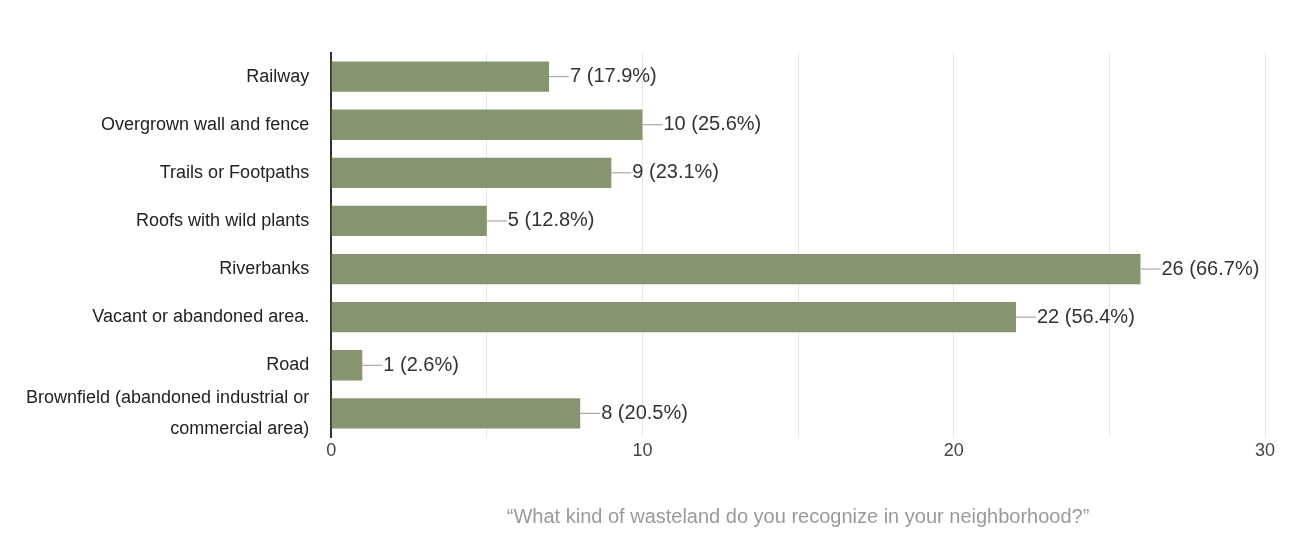  What do you see at coordinates (331, 450) in the screenshot?
I see `x-tick-label: 0` at bounding box center [331, 450].